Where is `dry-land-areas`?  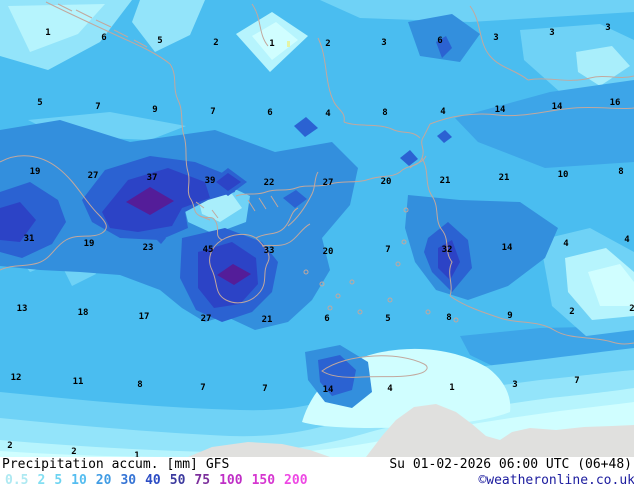
dry-land-areas is located at coordinates (411, 430).